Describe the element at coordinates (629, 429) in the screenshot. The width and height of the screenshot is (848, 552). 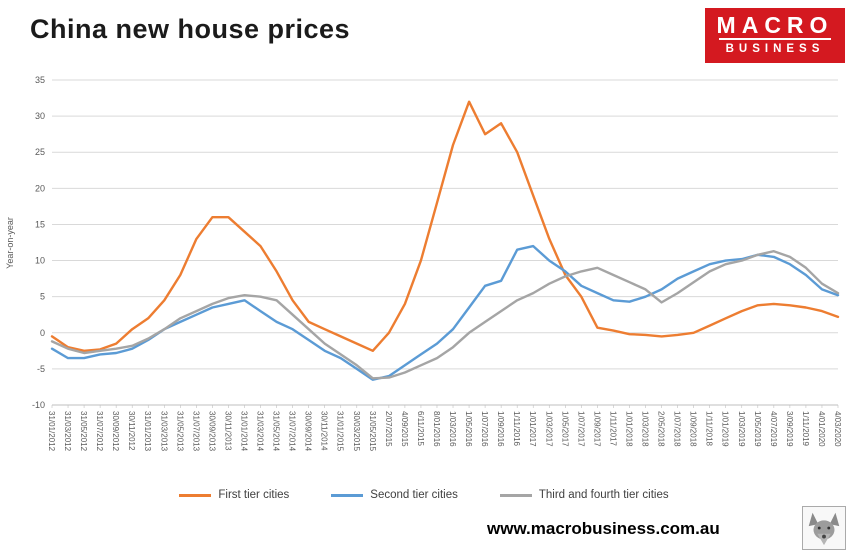
I see `svg-text: 1/01/2018` at that location.